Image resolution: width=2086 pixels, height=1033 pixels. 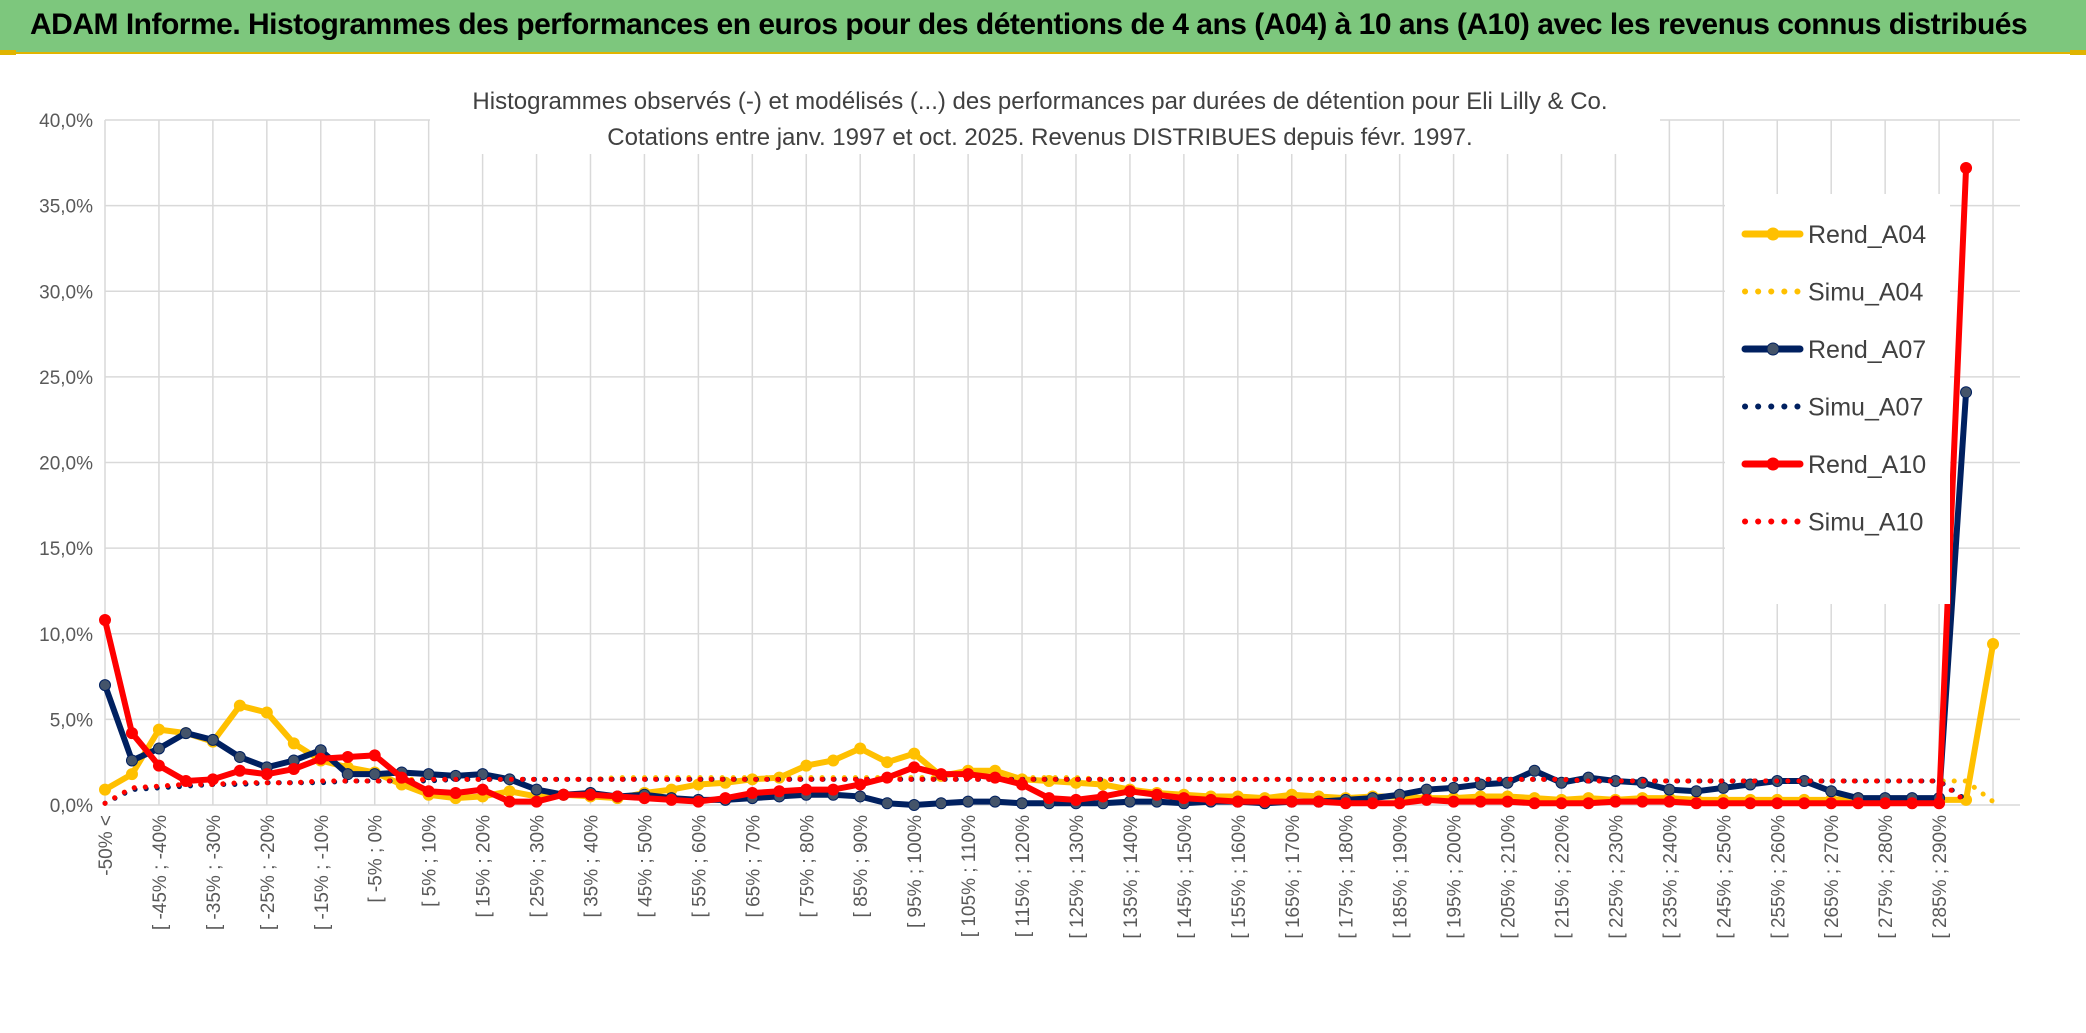 What do you see at coordinates (484, 866) in the screenshot?
I see `x-tick-label: [ 15% ; 20%` at bounding box center [484, 866].